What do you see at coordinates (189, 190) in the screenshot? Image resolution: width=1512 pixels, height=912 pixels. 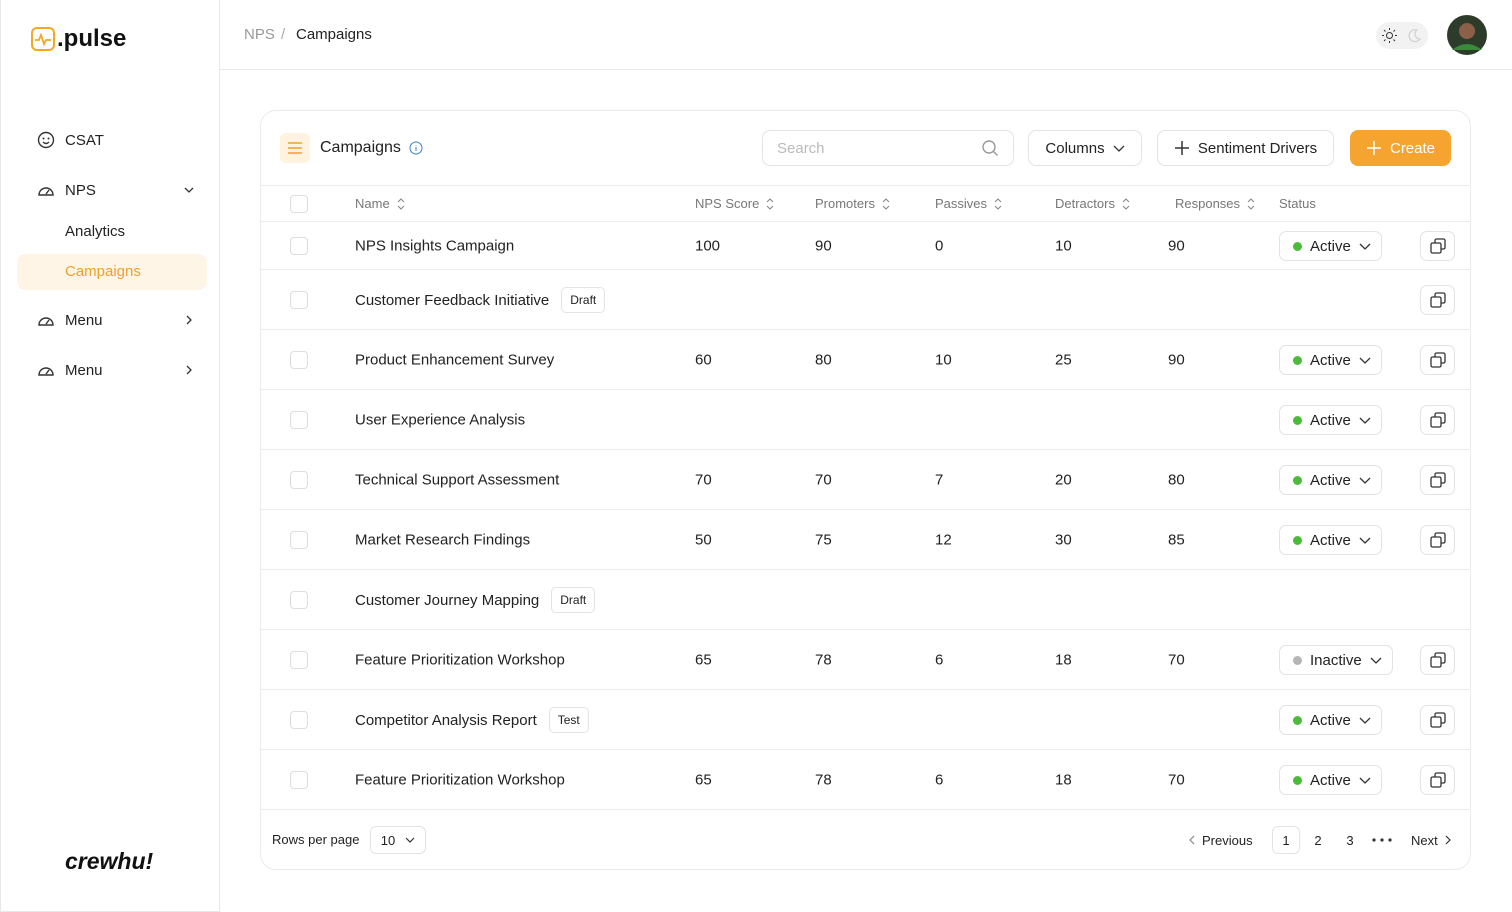 I see `chevron` at bounding box center [189, 190].